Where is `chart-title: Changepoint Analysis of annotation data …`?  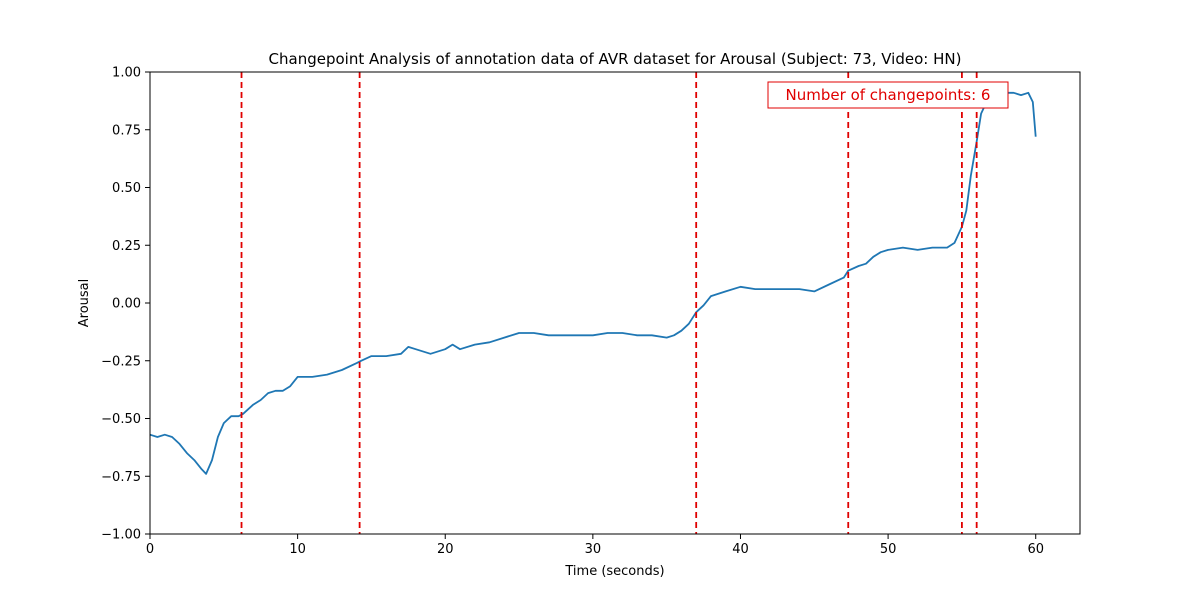
chart-title: Changepoint Analysis of annotation data … is located at coordinates (615, 59).